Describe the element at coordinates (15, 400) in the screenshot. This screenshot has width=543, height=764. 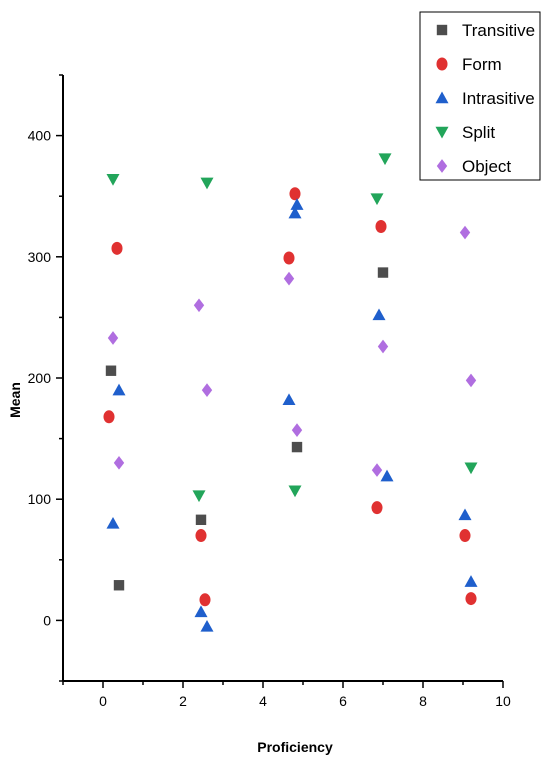
I see `y-axis-title: Mean` at that location.